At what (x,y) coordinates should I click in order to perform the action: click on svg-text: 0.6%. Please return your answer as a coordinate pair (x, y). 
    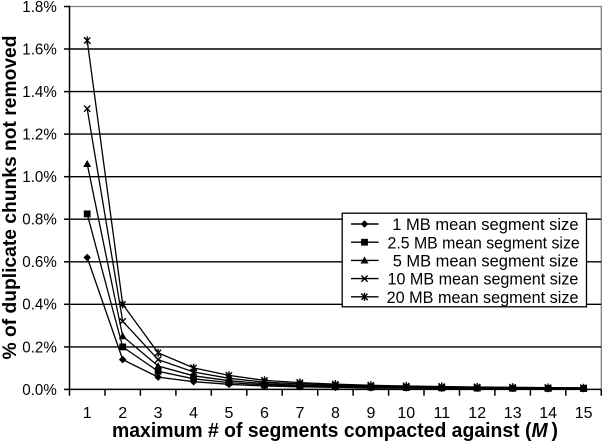
    Looking at the image, I should click on (39, 262).